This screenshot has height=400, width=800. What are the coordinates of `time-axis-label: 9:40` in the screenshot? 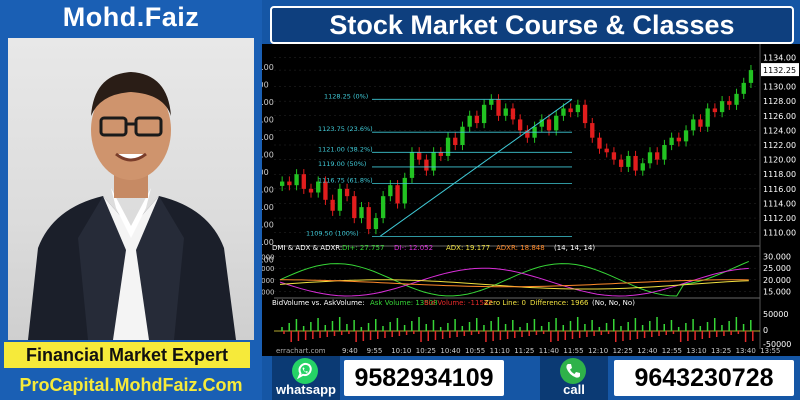 It's located at (350, 351).